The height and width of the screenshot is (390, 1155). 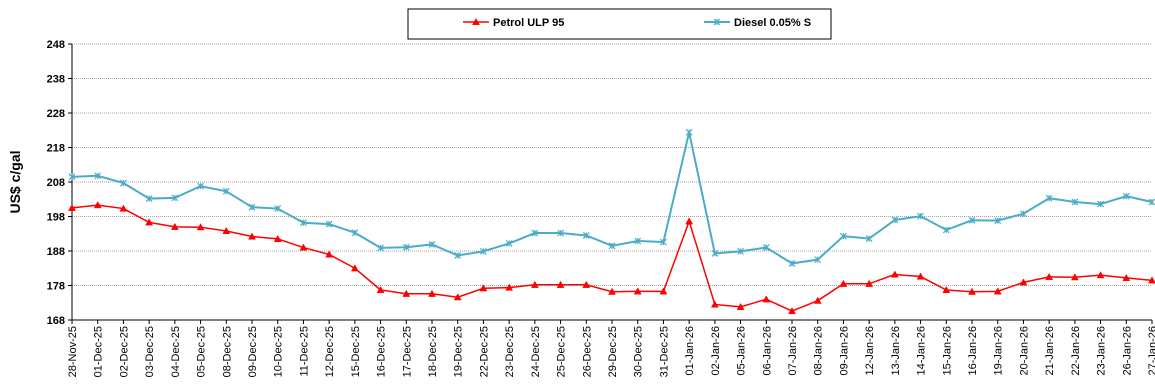 I want to click on x-tick-label: 08-Dec-25, so click(x=227, y=351).